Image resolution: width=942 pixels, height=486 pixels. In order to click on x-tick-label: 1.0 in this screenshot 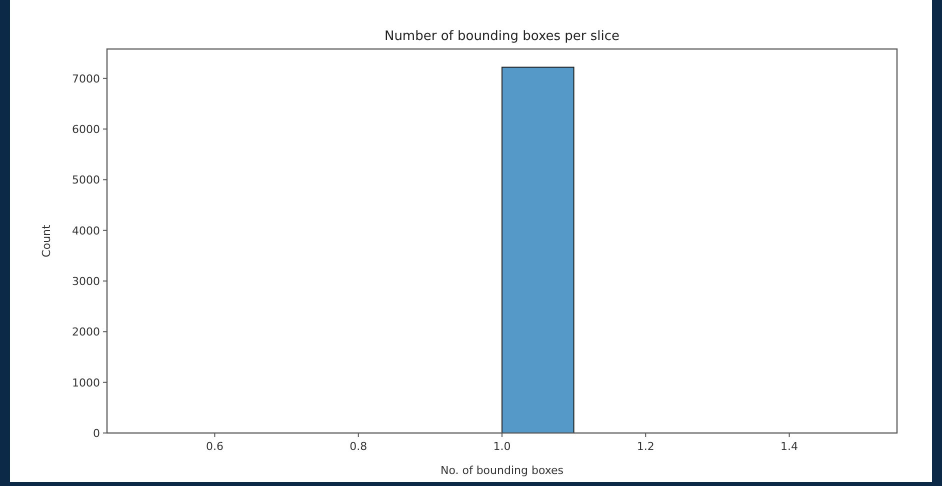, I will do `click(502, 446)`.